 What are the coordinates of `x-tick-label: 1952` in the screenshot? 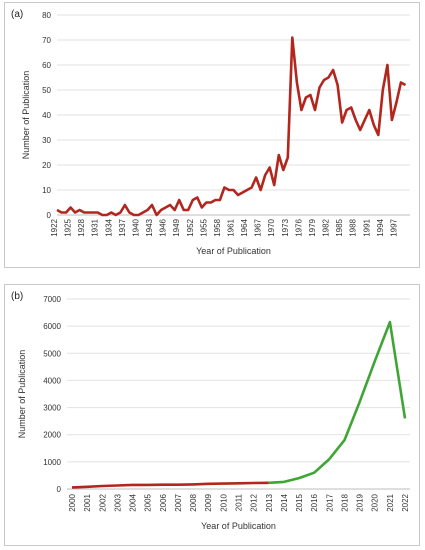 It's located at (190, 227).